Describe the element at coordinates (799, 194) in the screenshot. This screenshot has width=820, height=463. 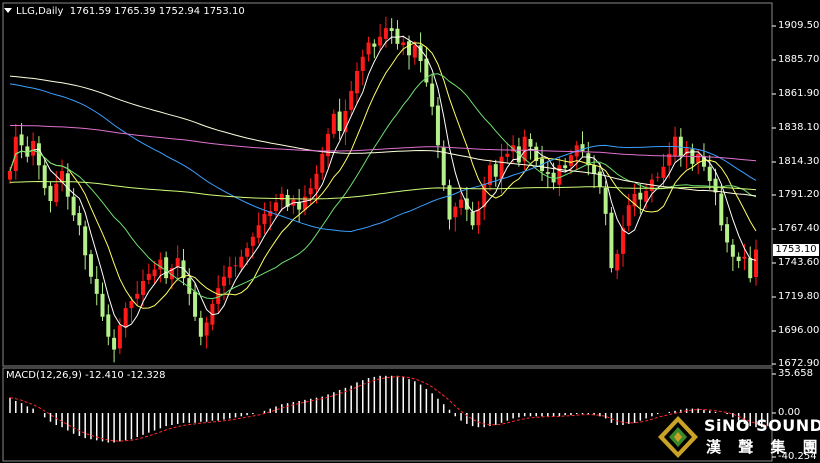
I see `price-tick-label: 1791.20` at that location.